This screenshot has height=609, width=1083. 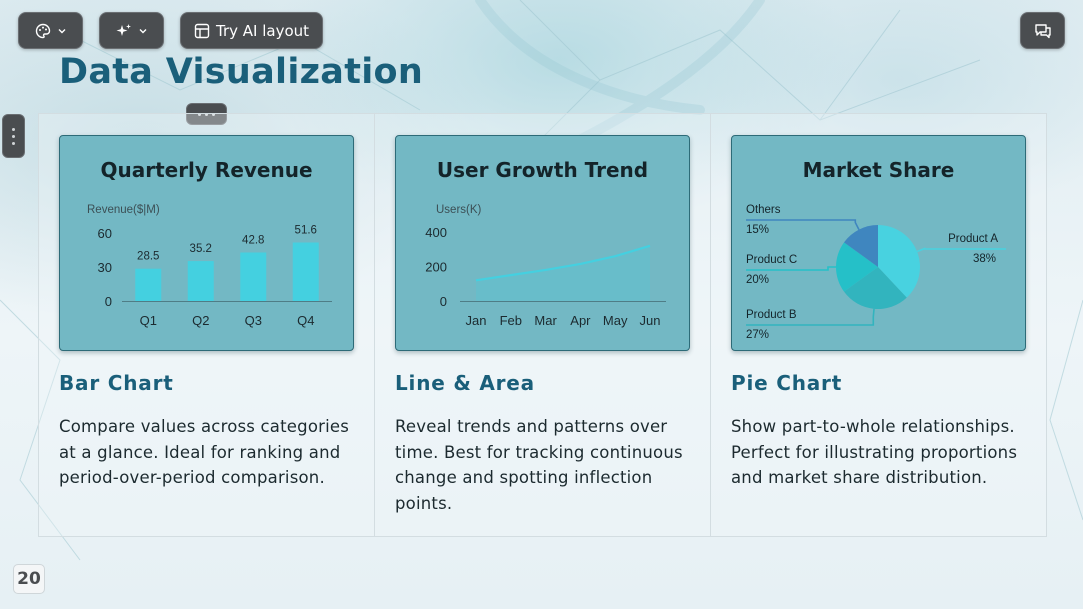 I want to click on y-tick-label: 60, so click(x=105, y=233).